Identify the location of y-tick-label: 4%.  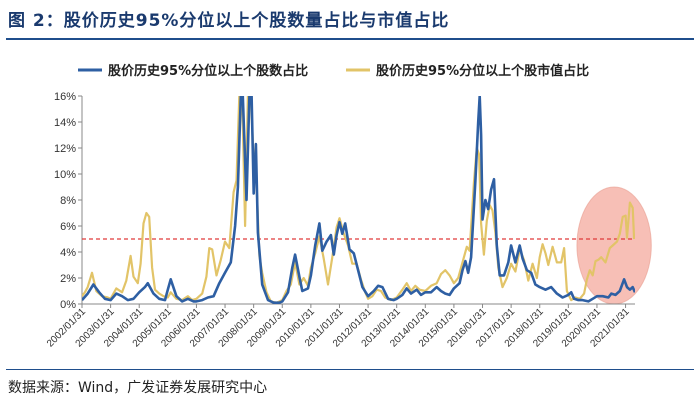
(68, 253).